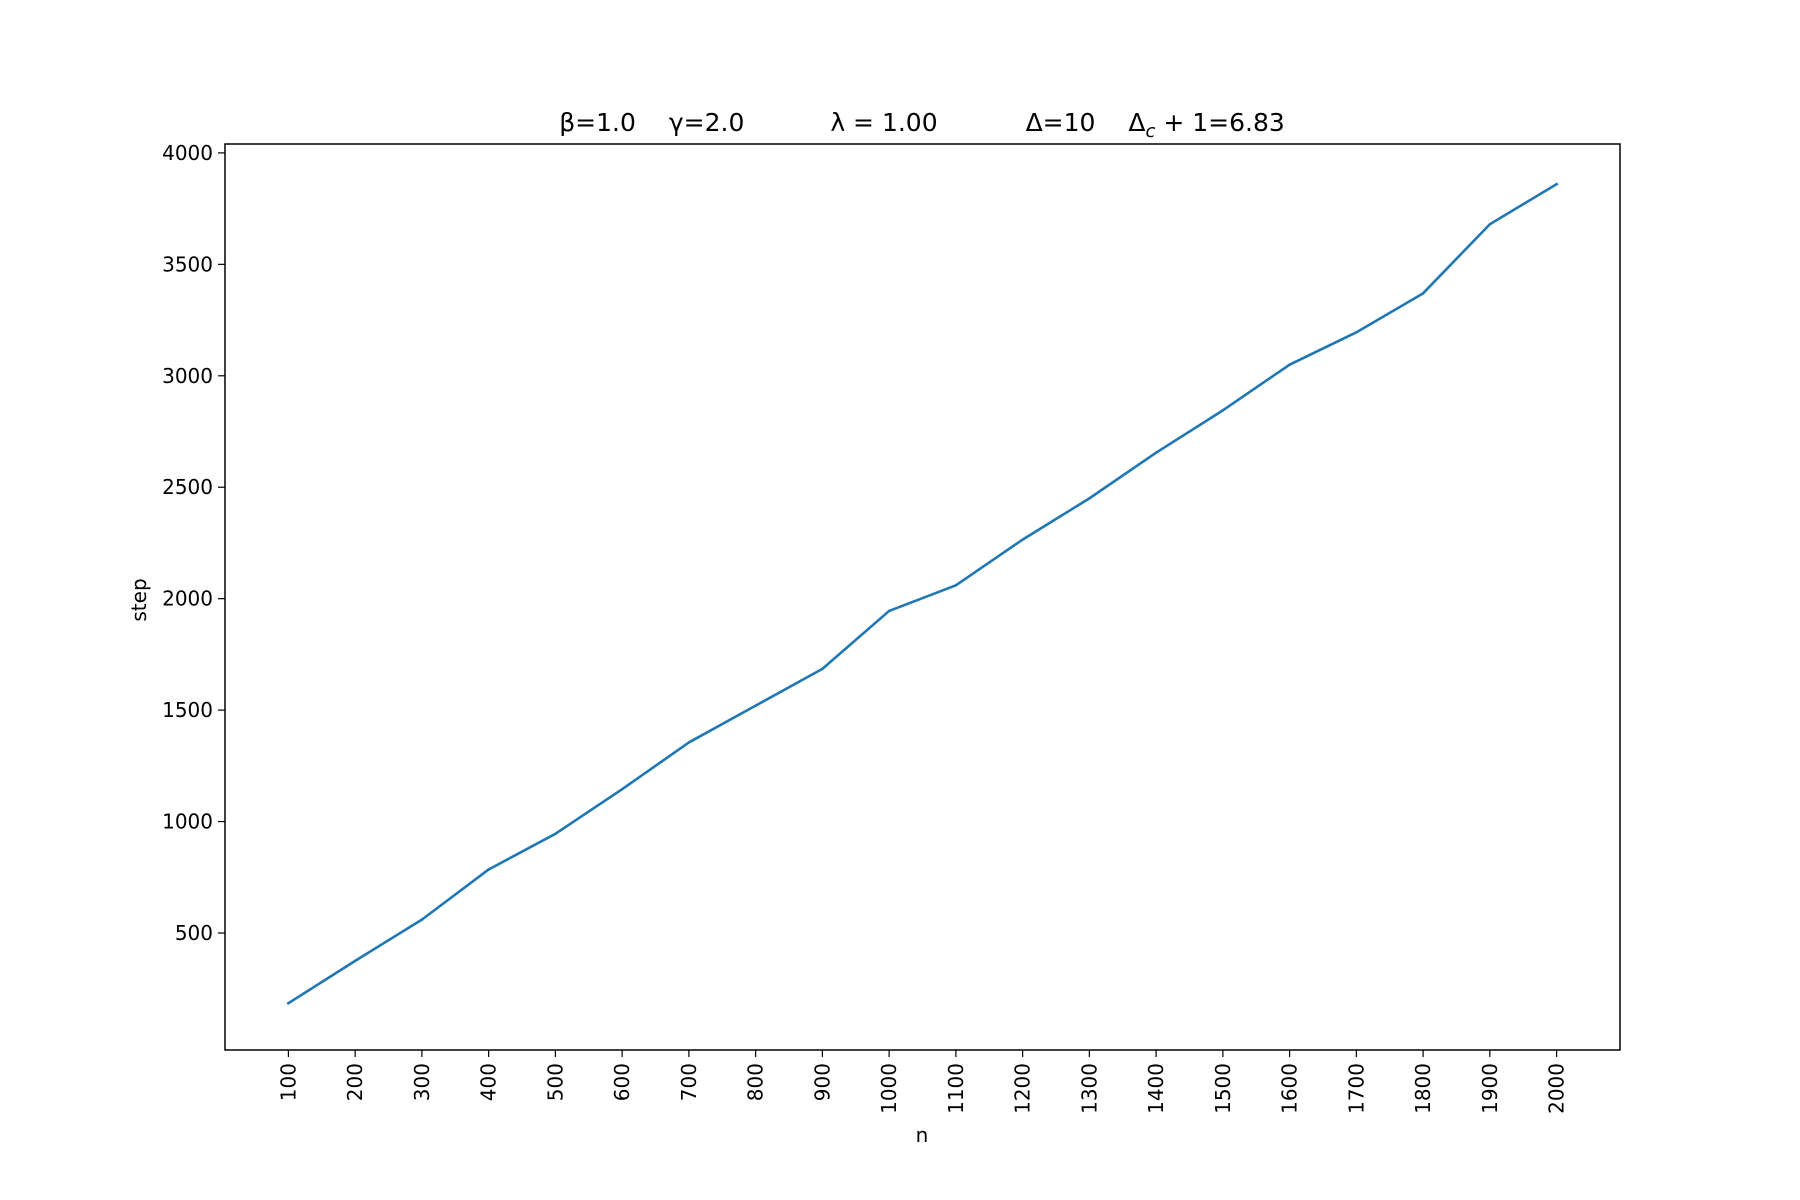 Image resolution: width=1800 pixels, height=1200 pixels. I want to click on y-tick-label: 3500, so click(187, 264).